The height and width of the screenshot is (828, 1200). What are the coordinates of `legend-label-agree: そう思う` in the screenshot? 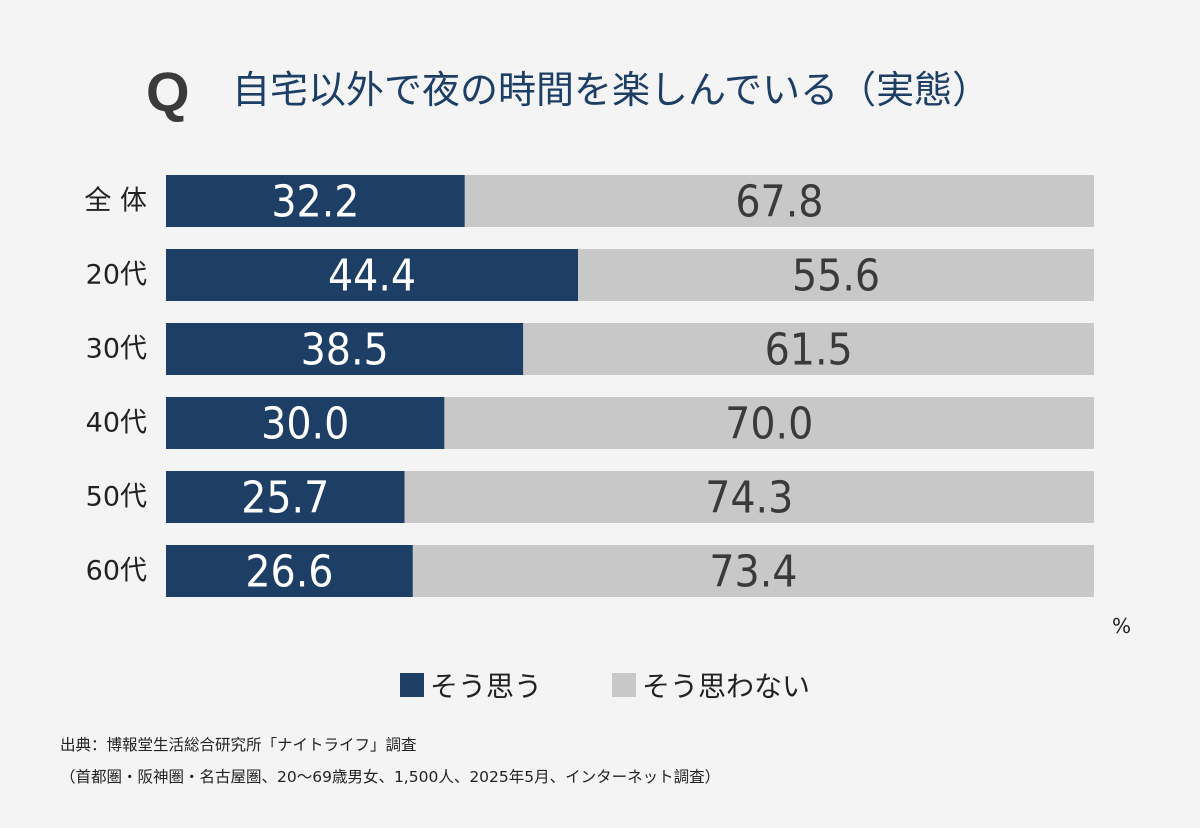 It's located at (486, 686).